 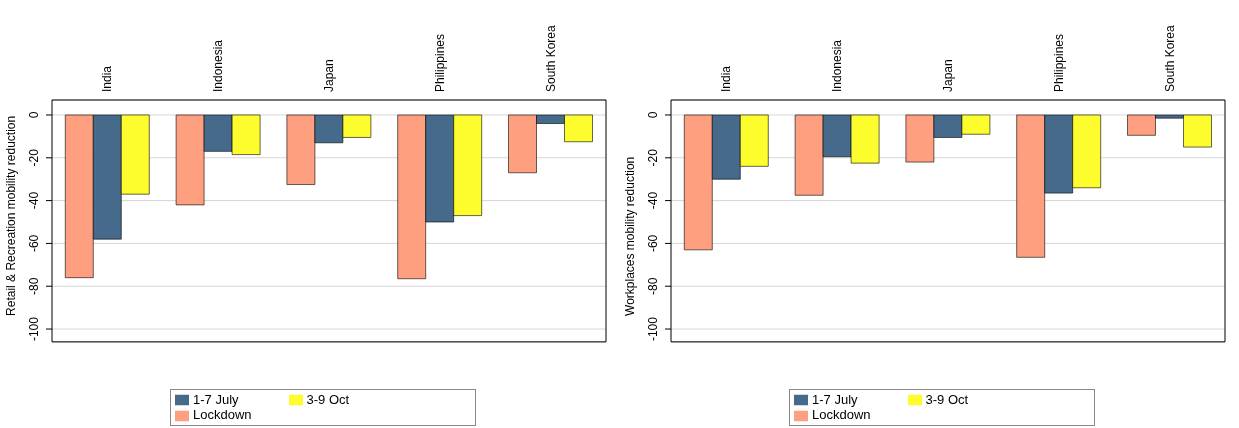 I want to click on y-axis-title: Workplaces mobility reduction, so click(x=630, y=236).